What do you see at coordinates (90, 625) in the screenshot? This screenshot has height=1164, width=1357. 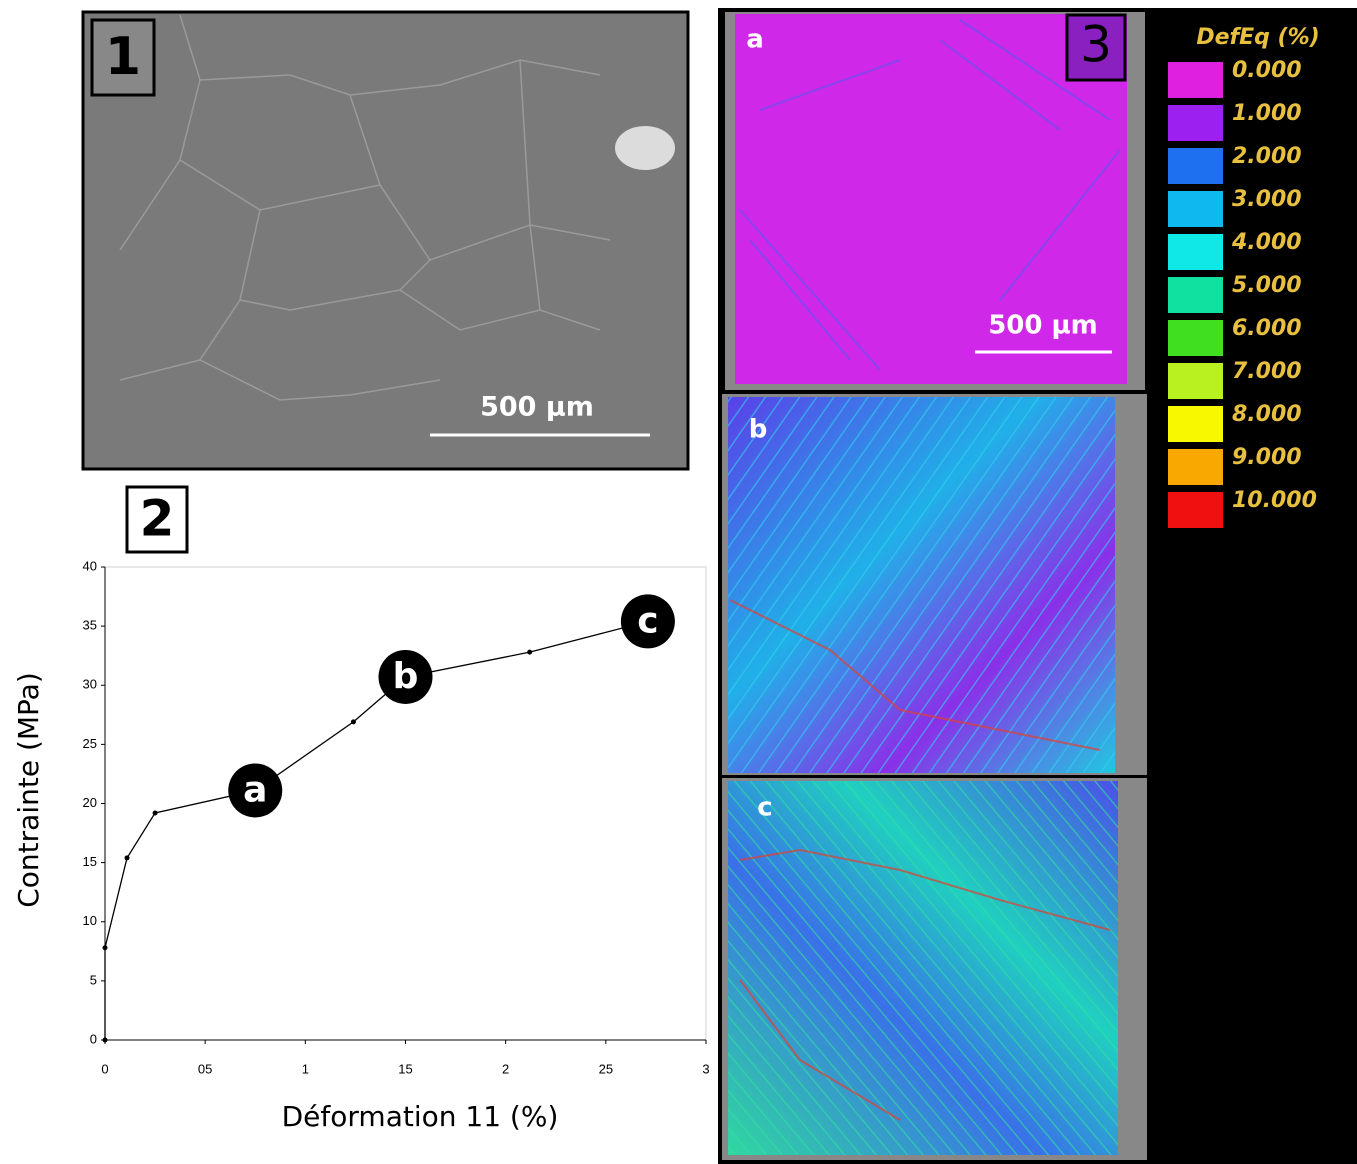 I see `y-tick-label: 35` at bounding box center [90, 625].